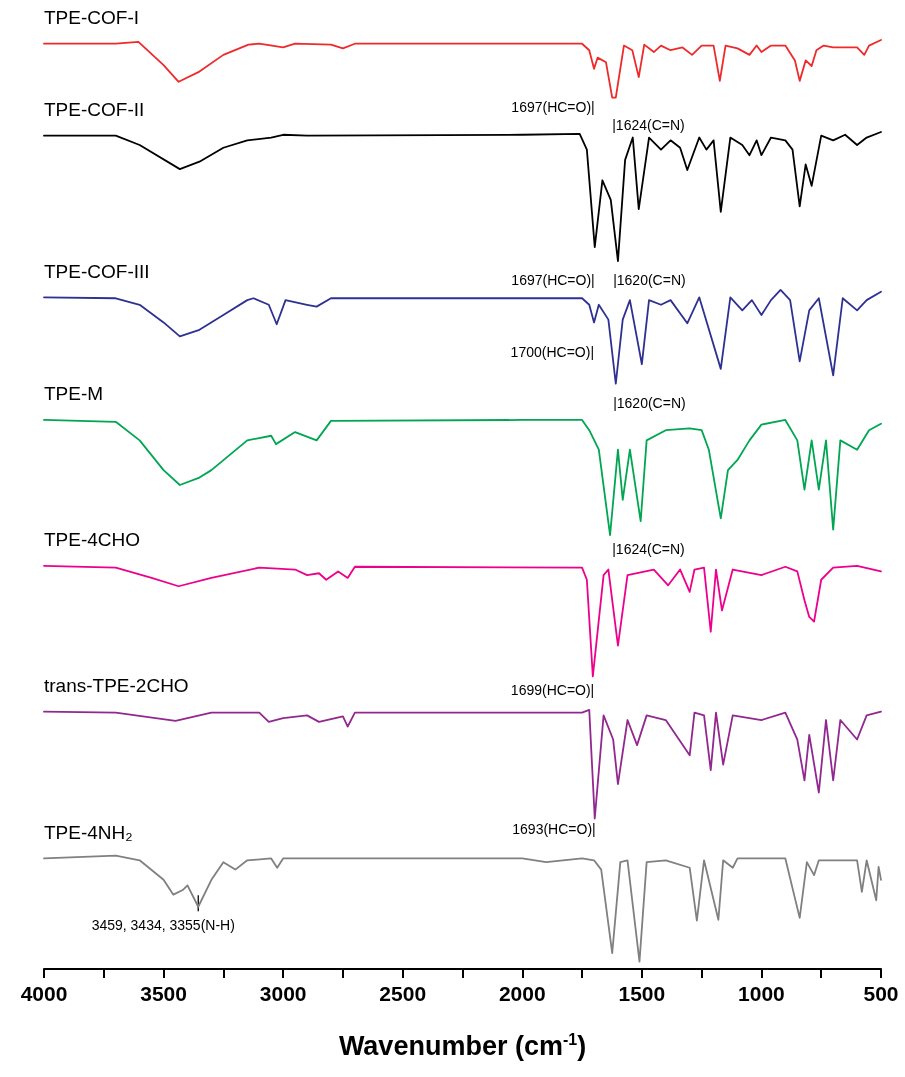 This screenshot has height=1077, width=905. I want to click on x-tick-label: 3500, so click(163, 993).